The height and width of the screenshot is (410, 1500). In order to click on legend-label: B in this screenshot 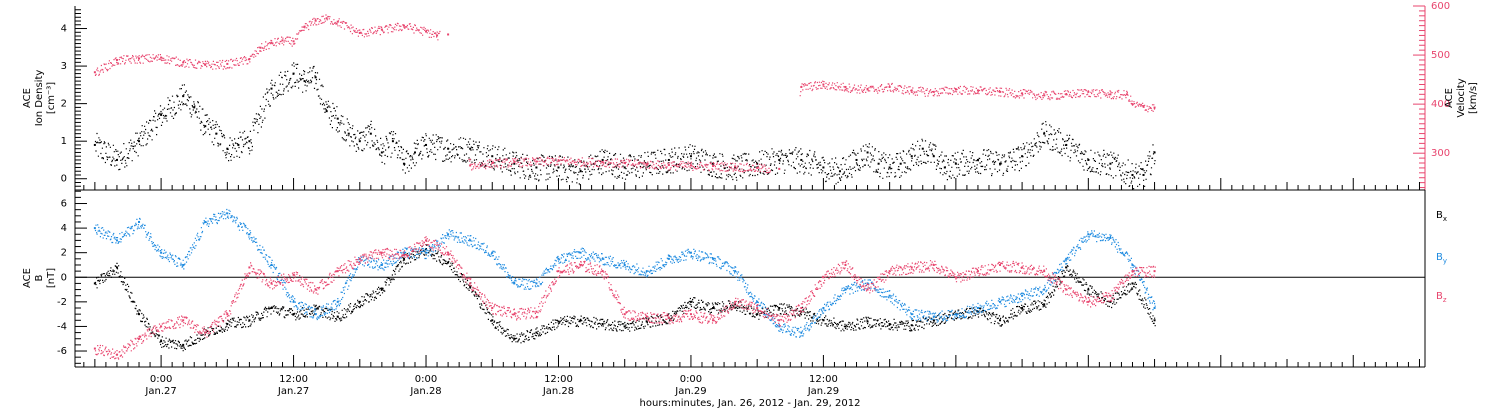, I will do `click(1439, 257)`.